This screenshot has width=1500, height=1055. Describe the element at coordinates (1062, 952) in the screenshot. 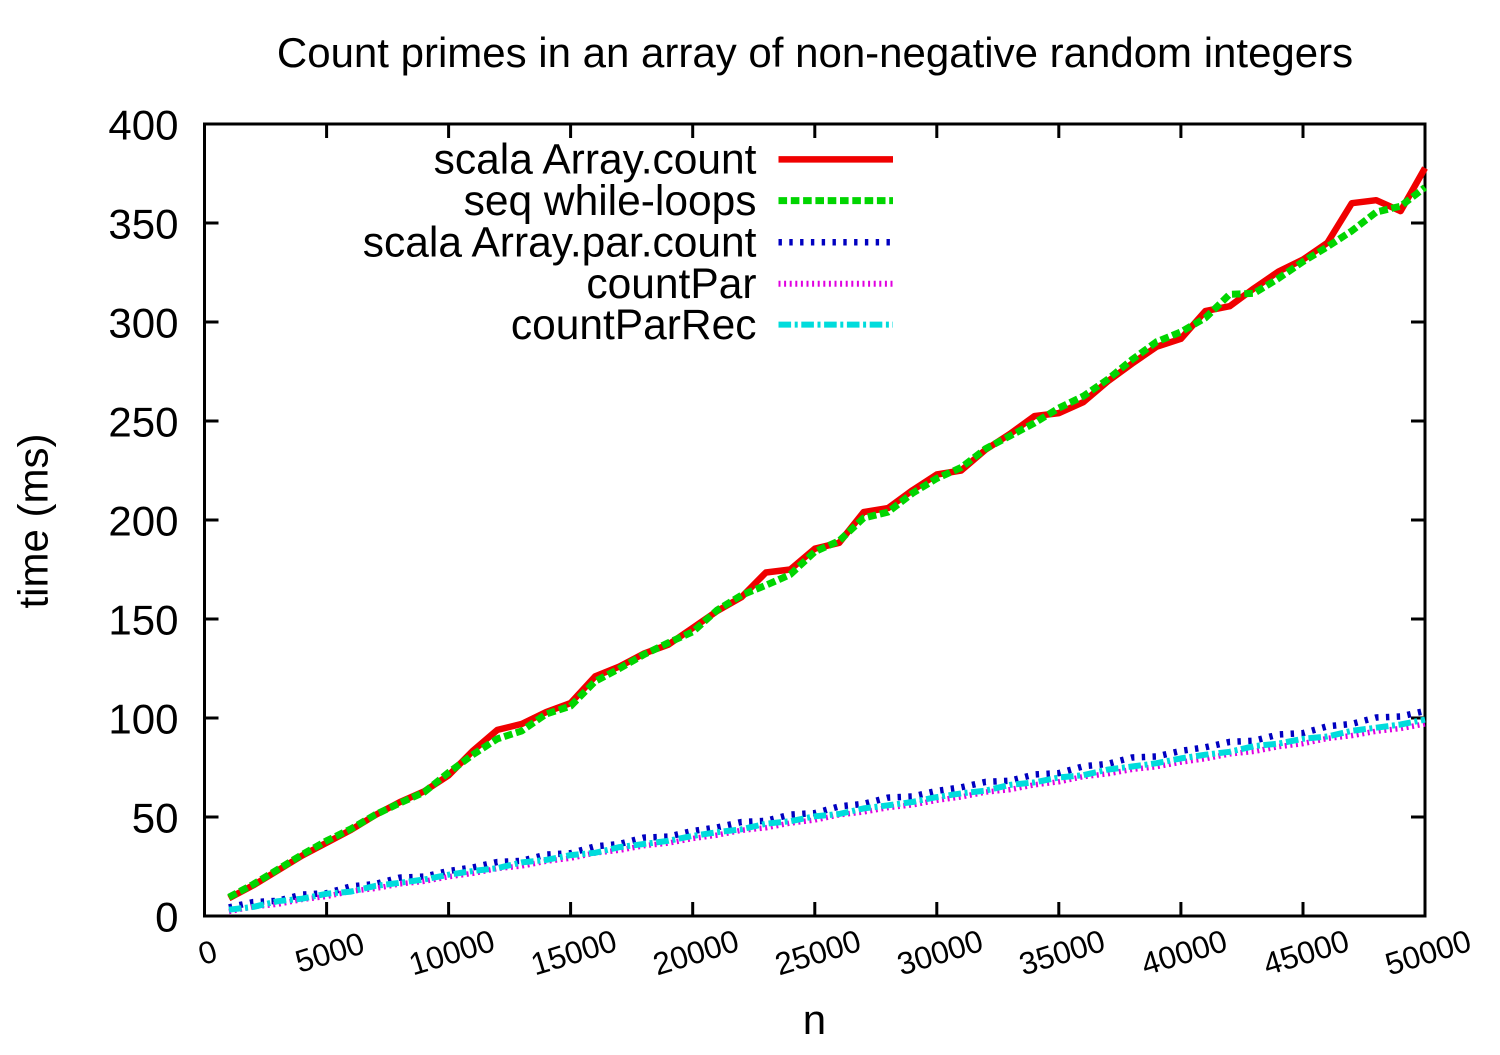

I see `svg-text: 35000` at that location.